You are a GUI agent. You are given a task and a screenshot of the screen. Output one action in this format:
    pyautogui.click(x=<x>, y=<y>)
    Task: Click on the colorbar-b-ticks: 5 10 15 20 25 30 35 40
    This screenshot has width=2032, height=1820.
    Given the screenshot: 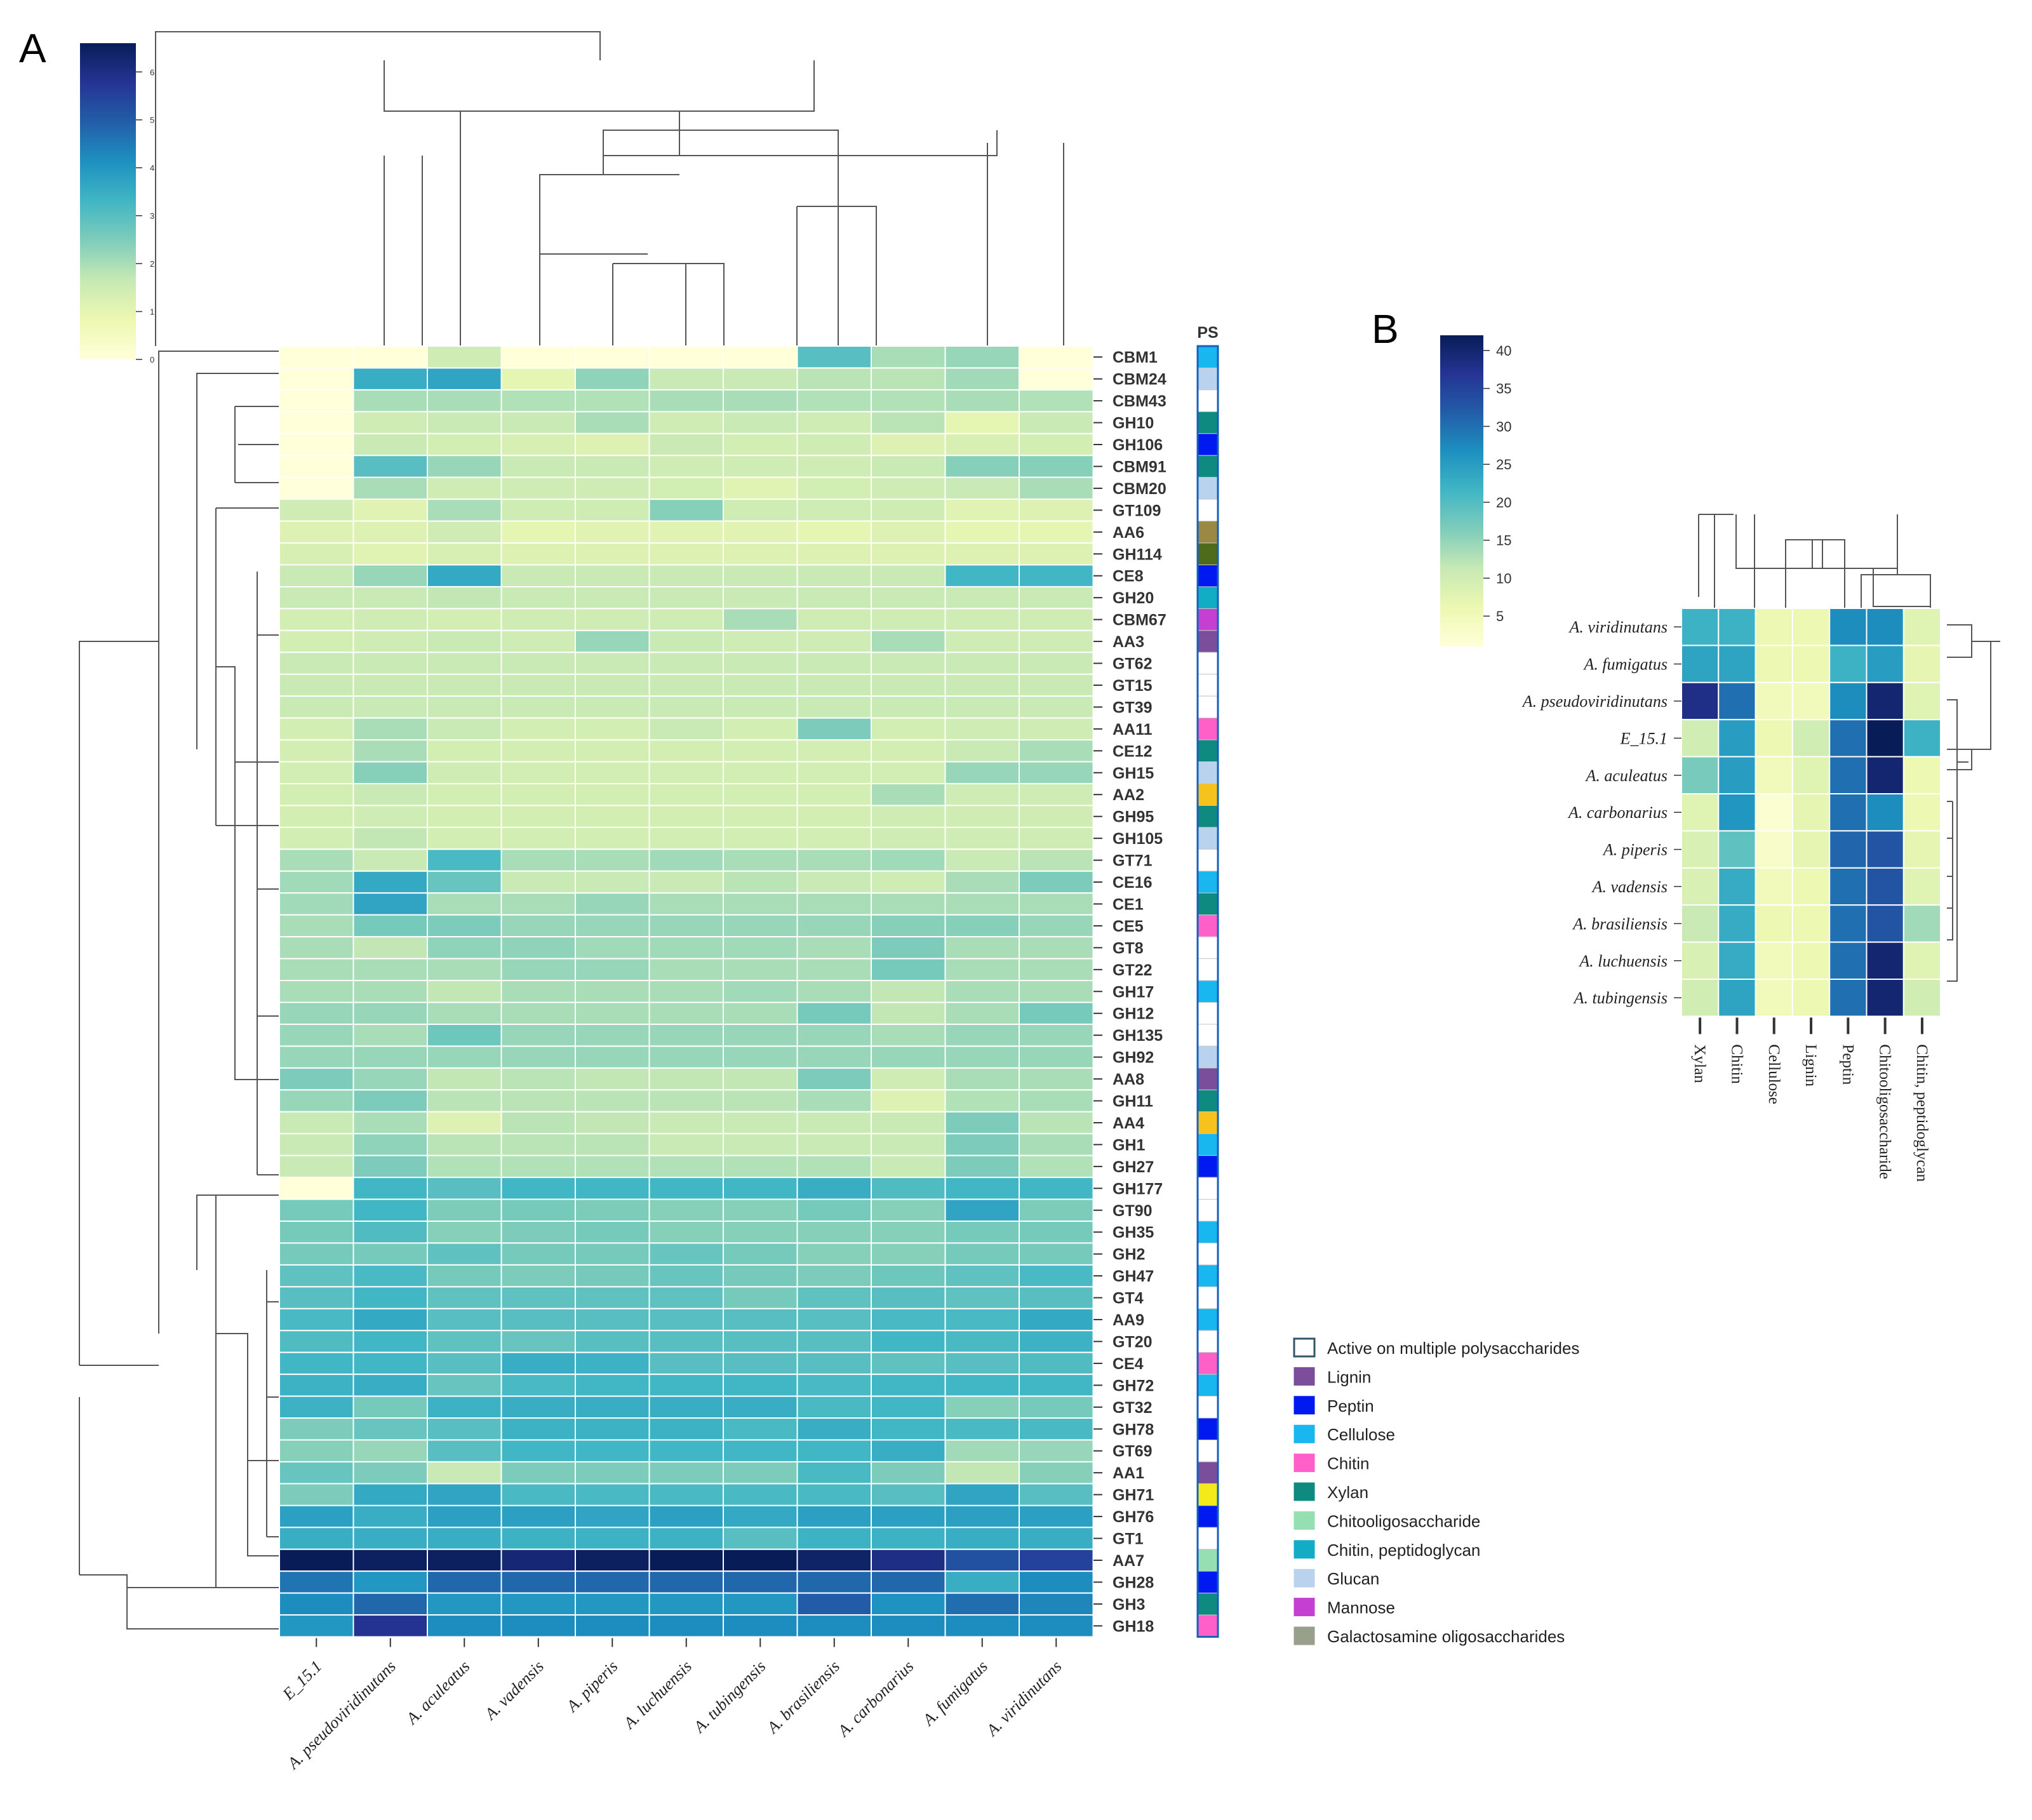 What is the action you would take?
    pyautogui.click(x=1497, y=483)
    